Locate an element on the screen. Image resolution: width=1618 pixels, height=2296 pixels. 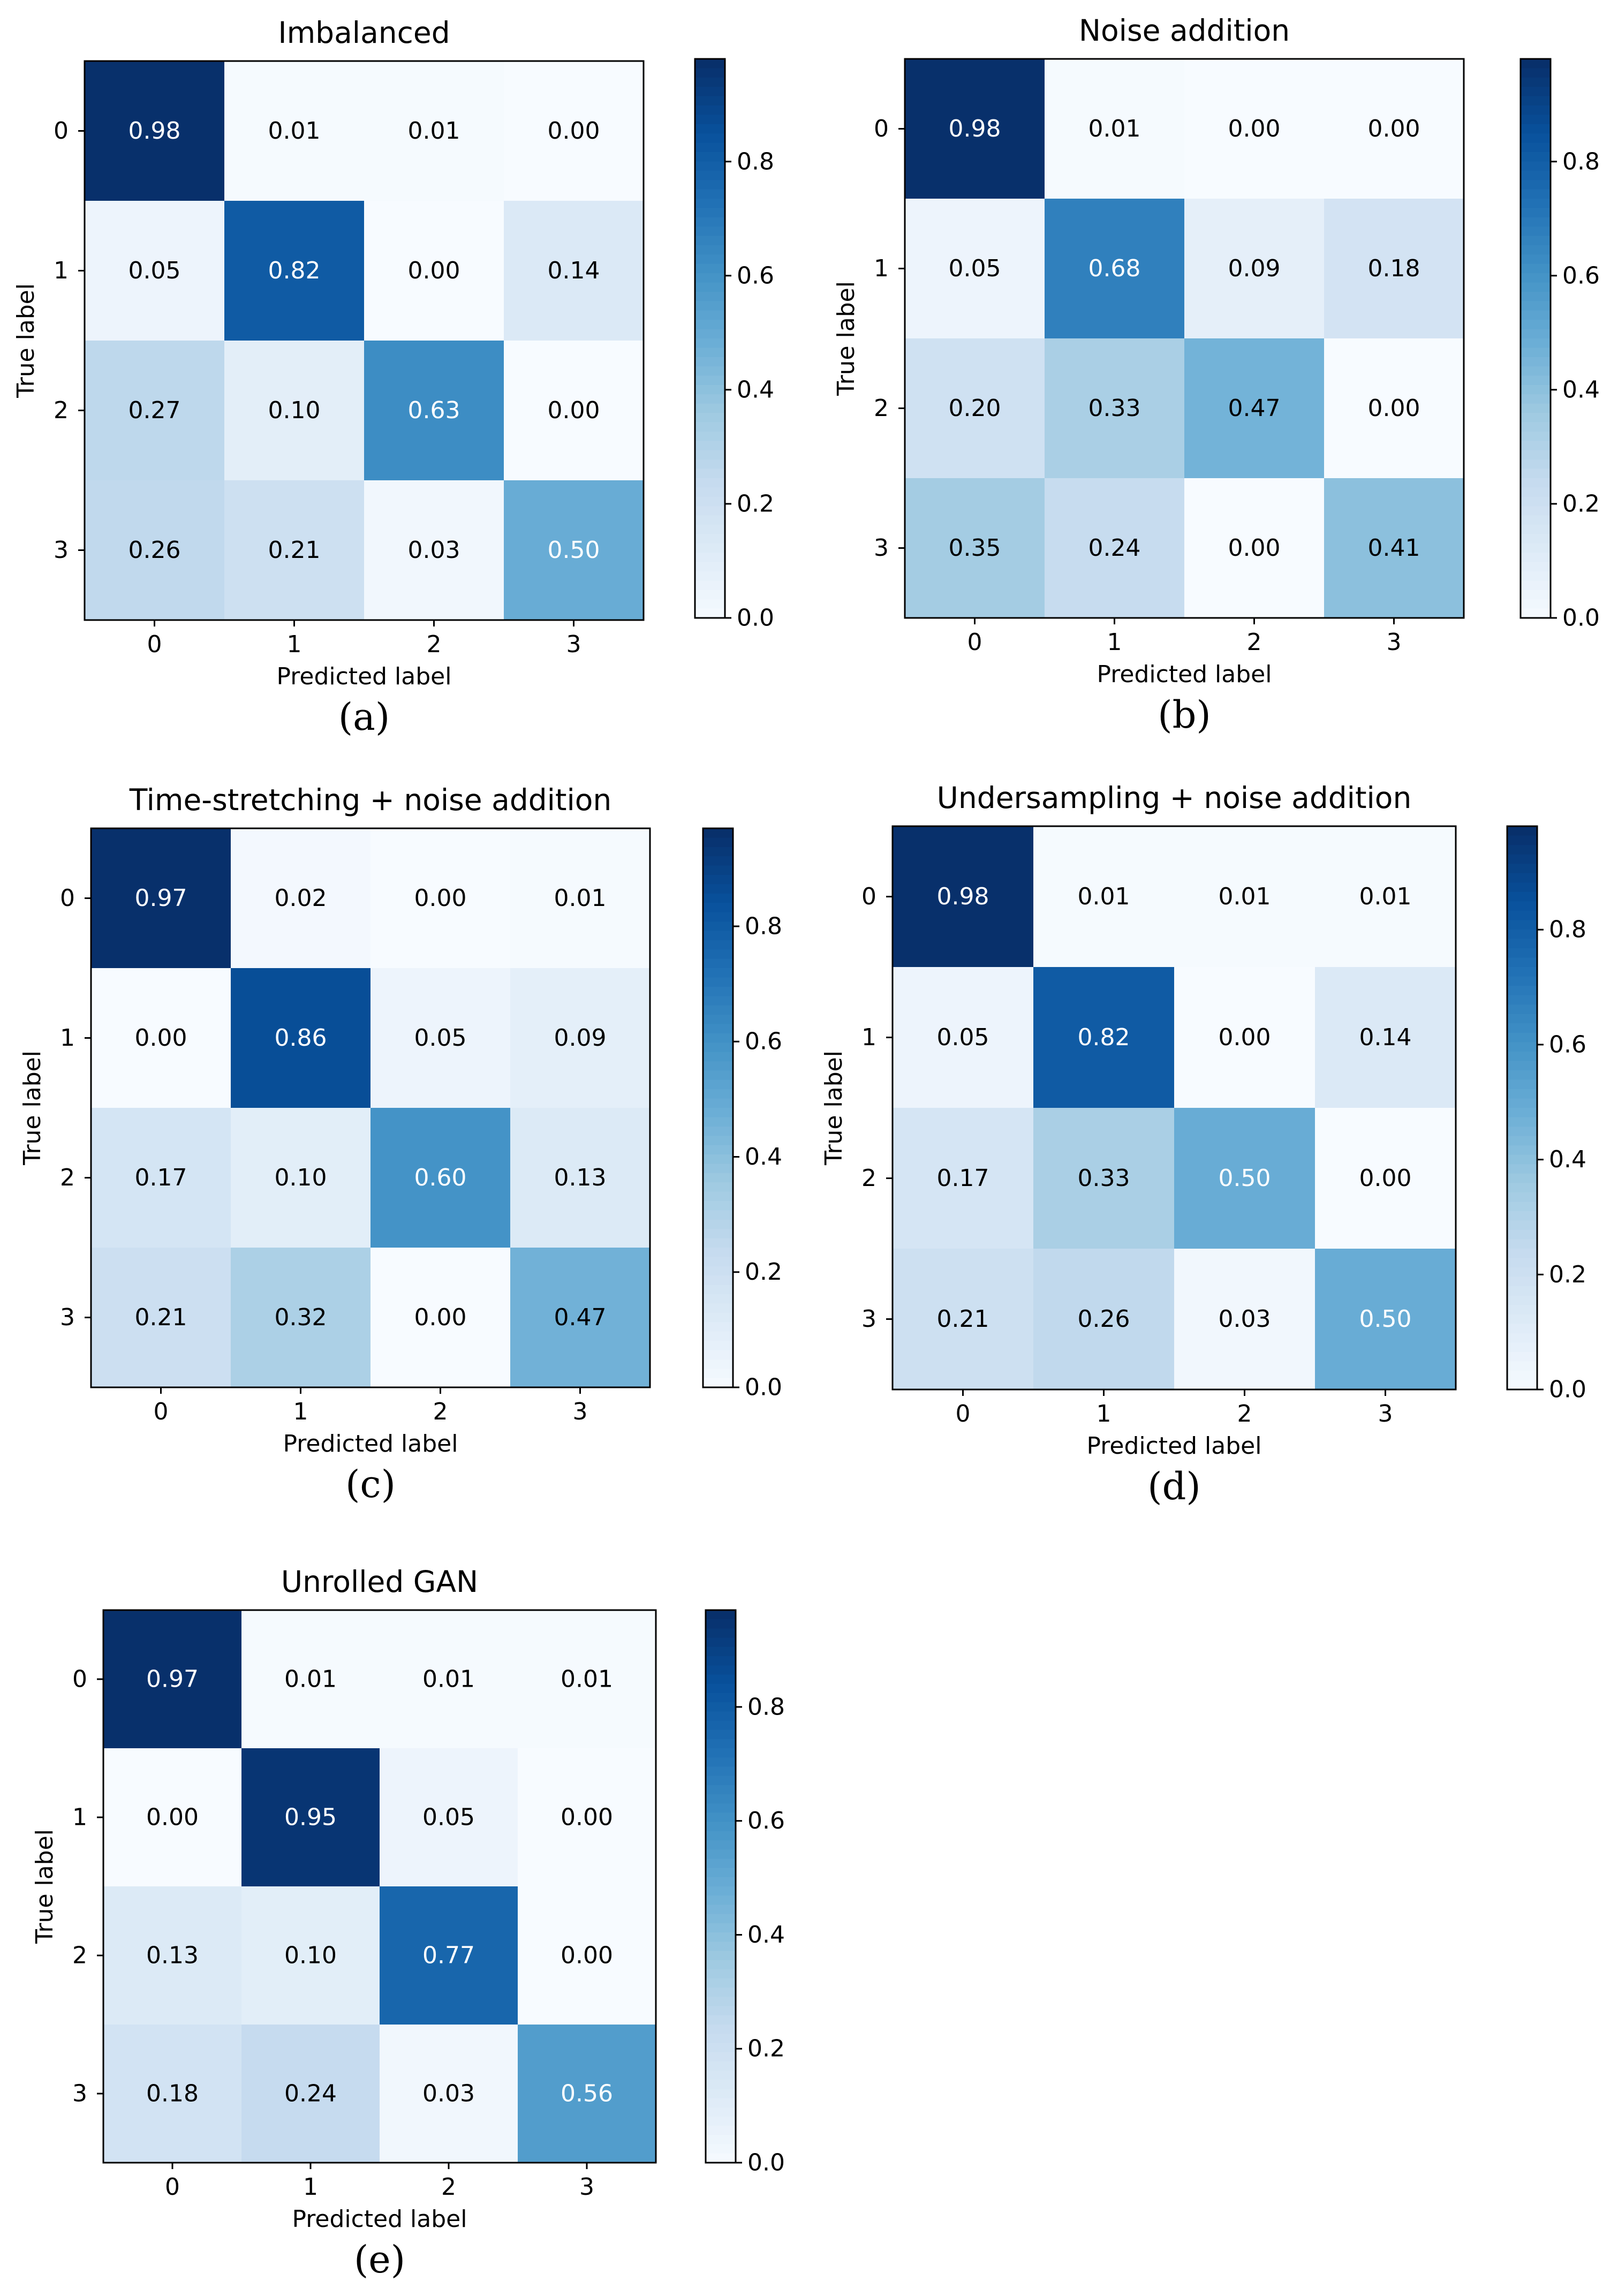
cell-value-label: 0.47 is located at coordinates (580, 1317).